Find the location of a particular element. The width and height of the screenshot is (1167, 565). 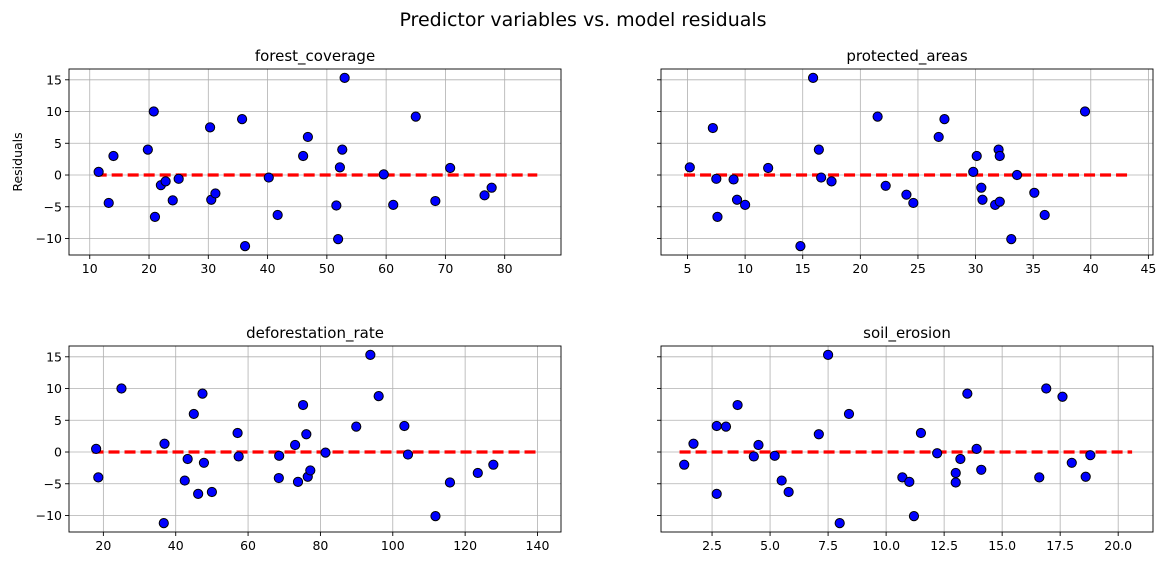

y-tick-label: −10 is located at coordinates (49, 238).